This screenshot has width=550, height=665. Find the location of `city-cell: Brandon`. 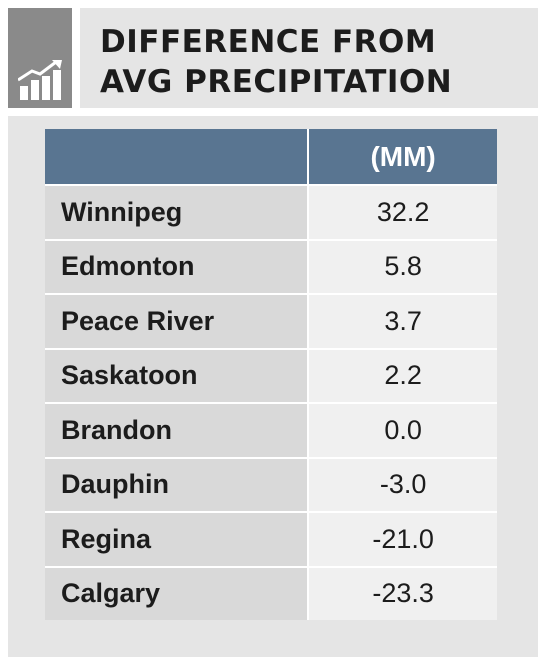

city-cell: Brandon is located at coordinates (176, 430).